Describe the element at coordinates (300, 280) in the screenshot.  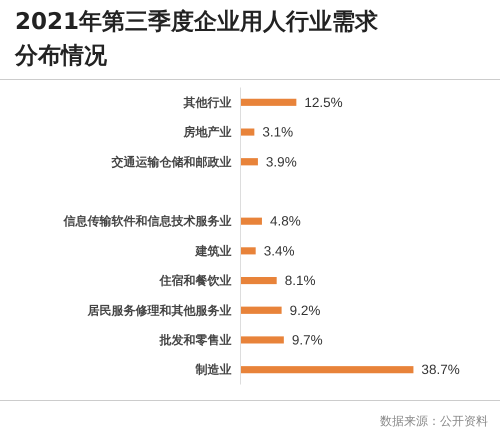
I see `data-label: 8.1%` at that location.